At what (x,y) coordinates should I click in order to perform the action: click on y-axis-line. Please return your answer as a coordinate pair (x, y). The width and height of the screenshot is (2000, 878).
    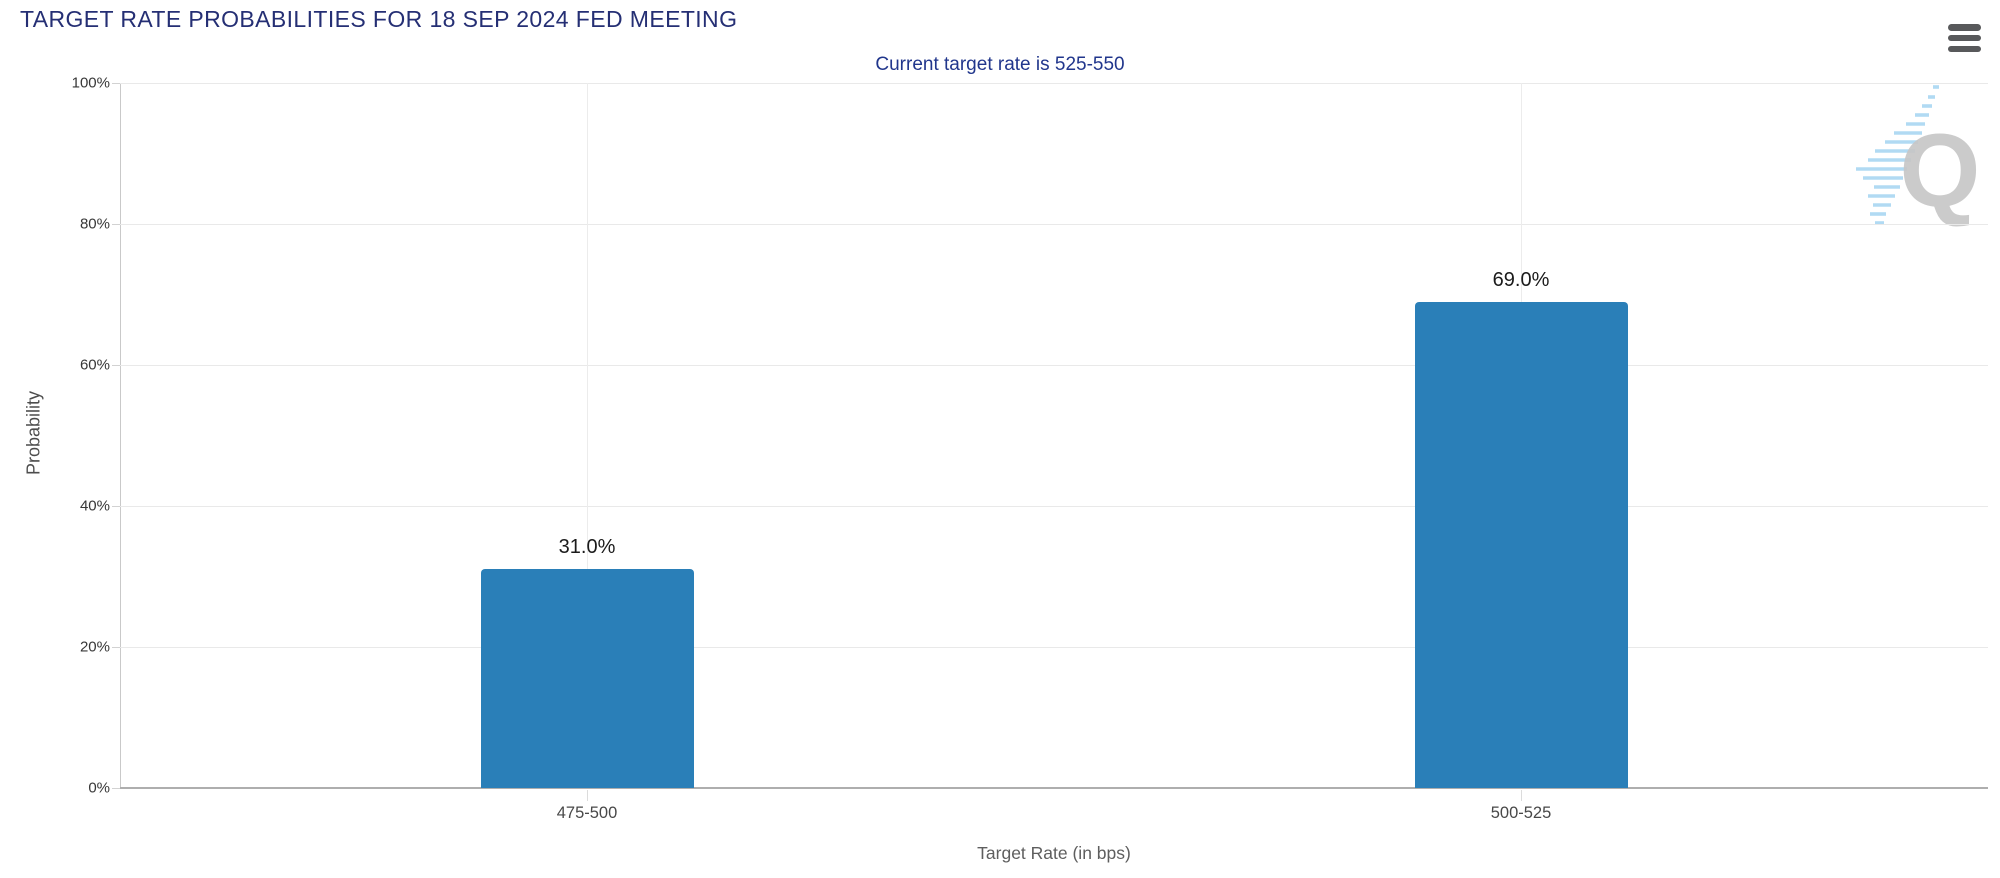
    Looking at the image, I should click on (120, 435).